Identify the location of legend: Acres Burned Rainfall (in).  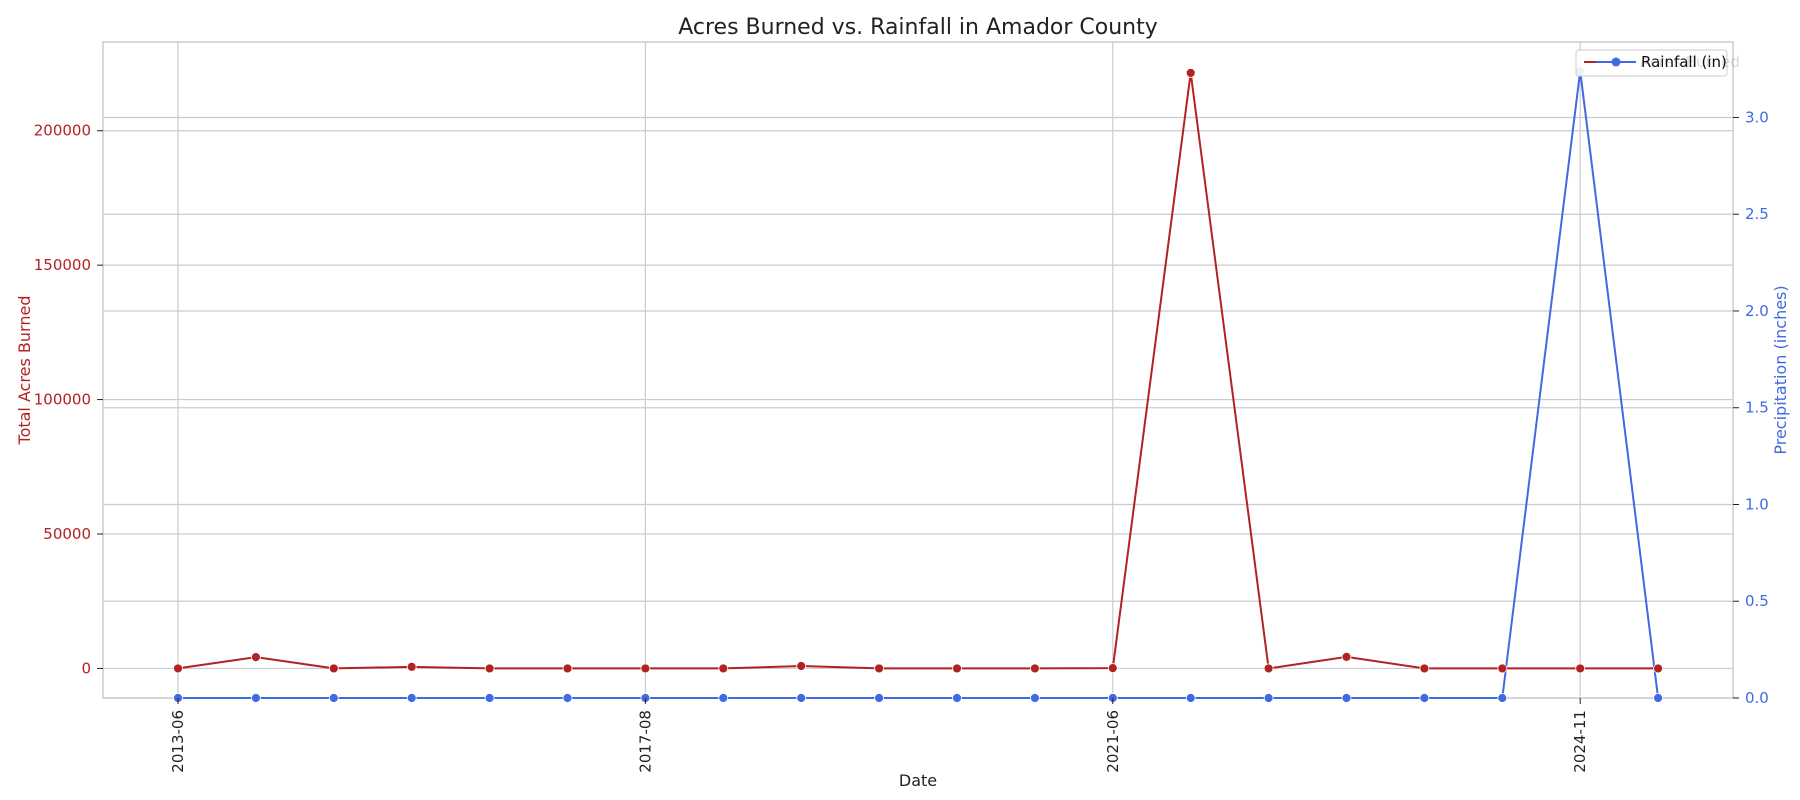
(1657, 63).